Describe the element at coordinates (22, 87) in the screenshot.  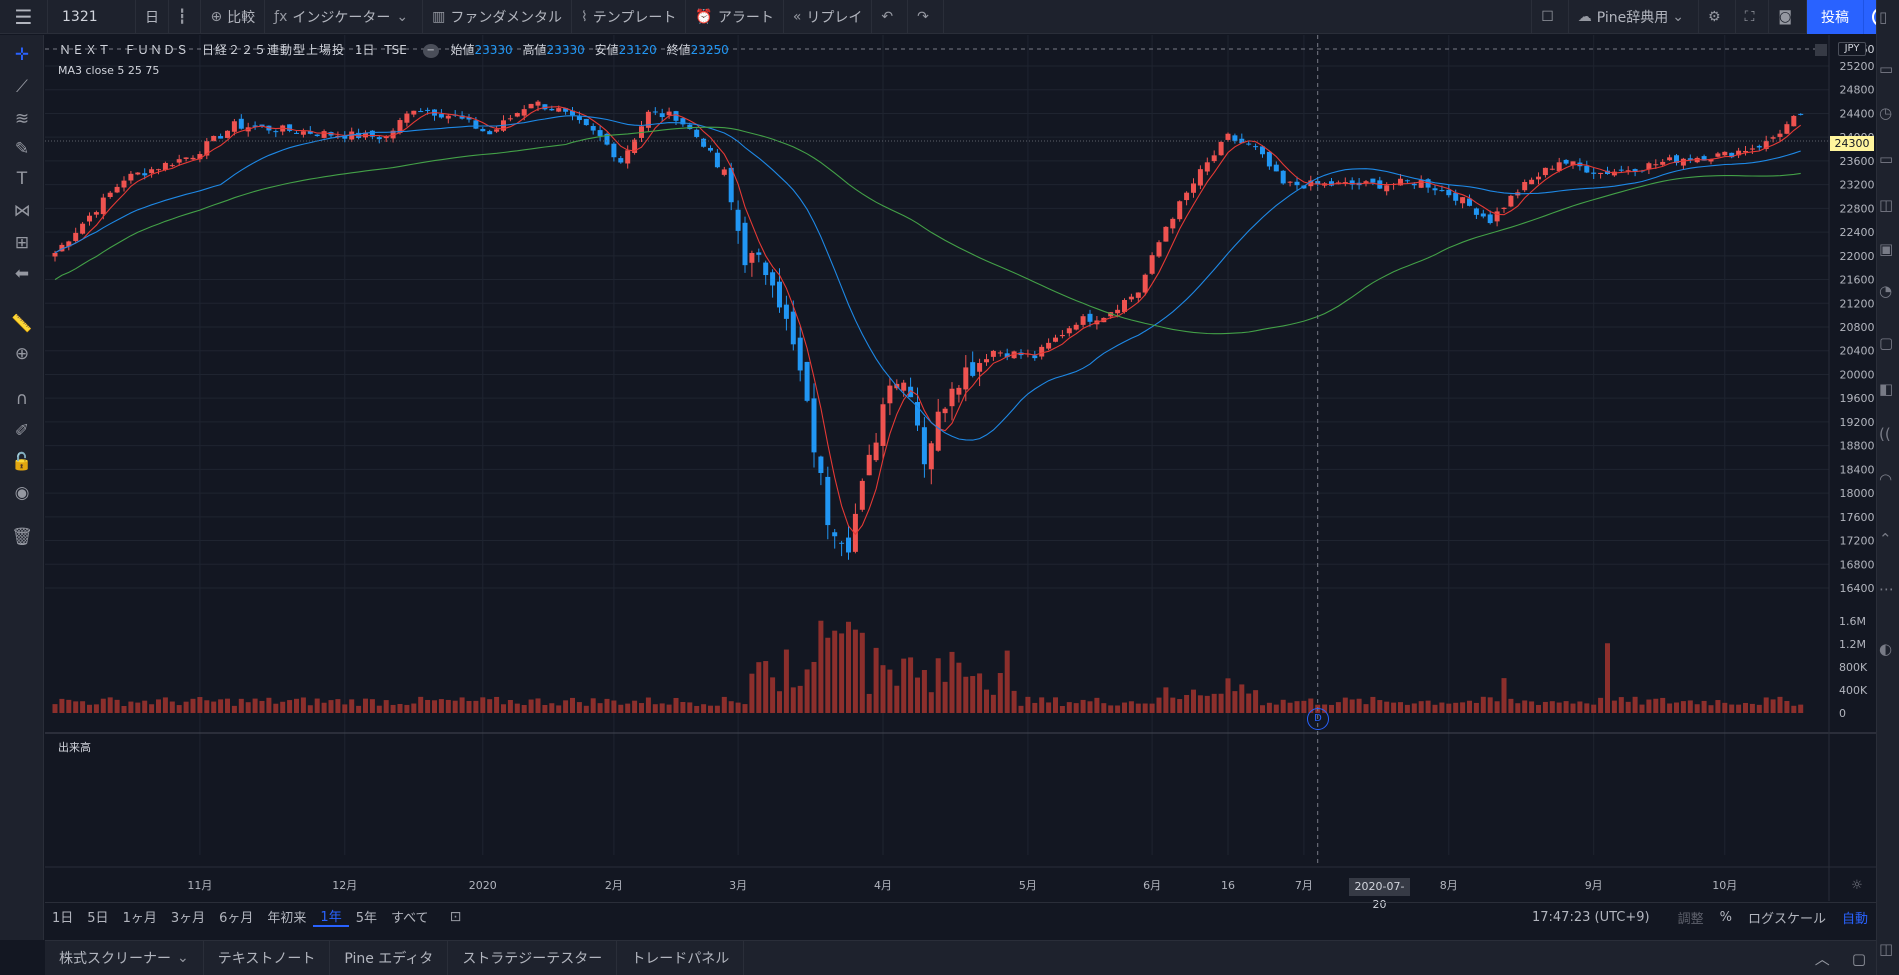
I see `trend-line-icon: ⟋` at that location.